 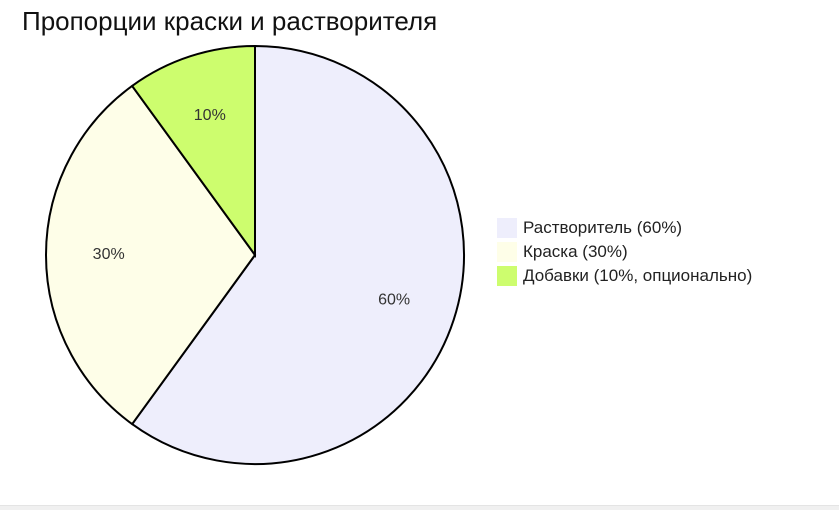 What do you see at coordinates (193, 151) in the screenshot?
I see `pie-slice-additives` at bounding box center [193, 151].